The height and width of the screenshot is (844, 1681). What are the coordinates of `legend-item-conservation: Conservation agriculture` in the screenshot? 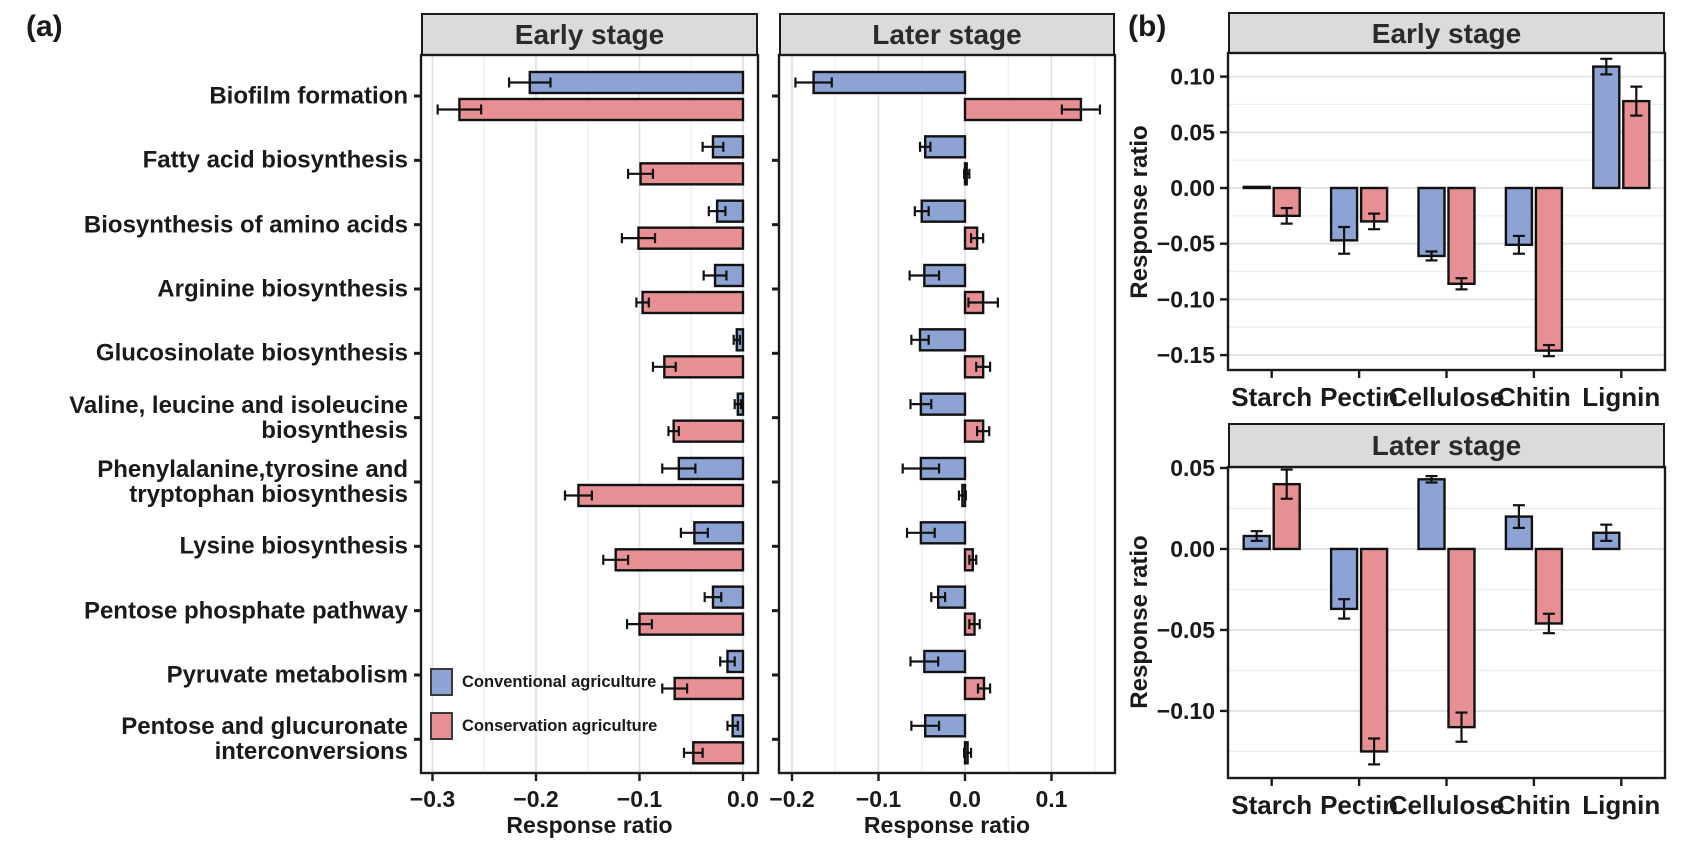 It's located at (543, 726).